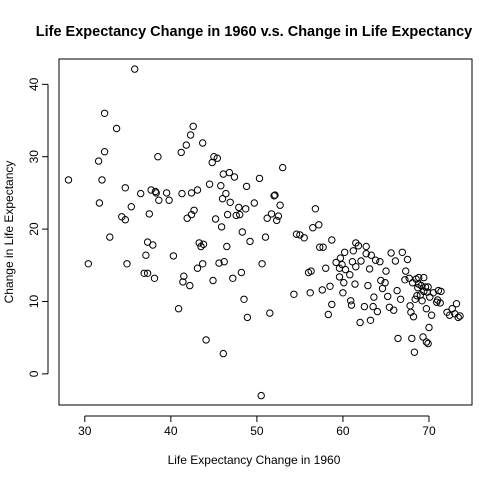 The image size is (480, 485). What do you see at coordinates (343, 431) in the screenshot?
I see `x-tick-label: 60` at bounding box center [343, 431].